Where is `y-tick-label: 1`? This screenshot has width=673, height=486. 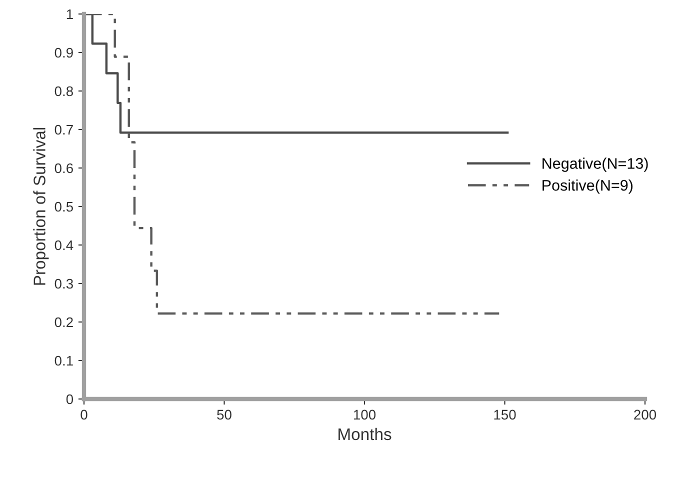 y-tick-label: 1 is located at coordinates (69, 14).